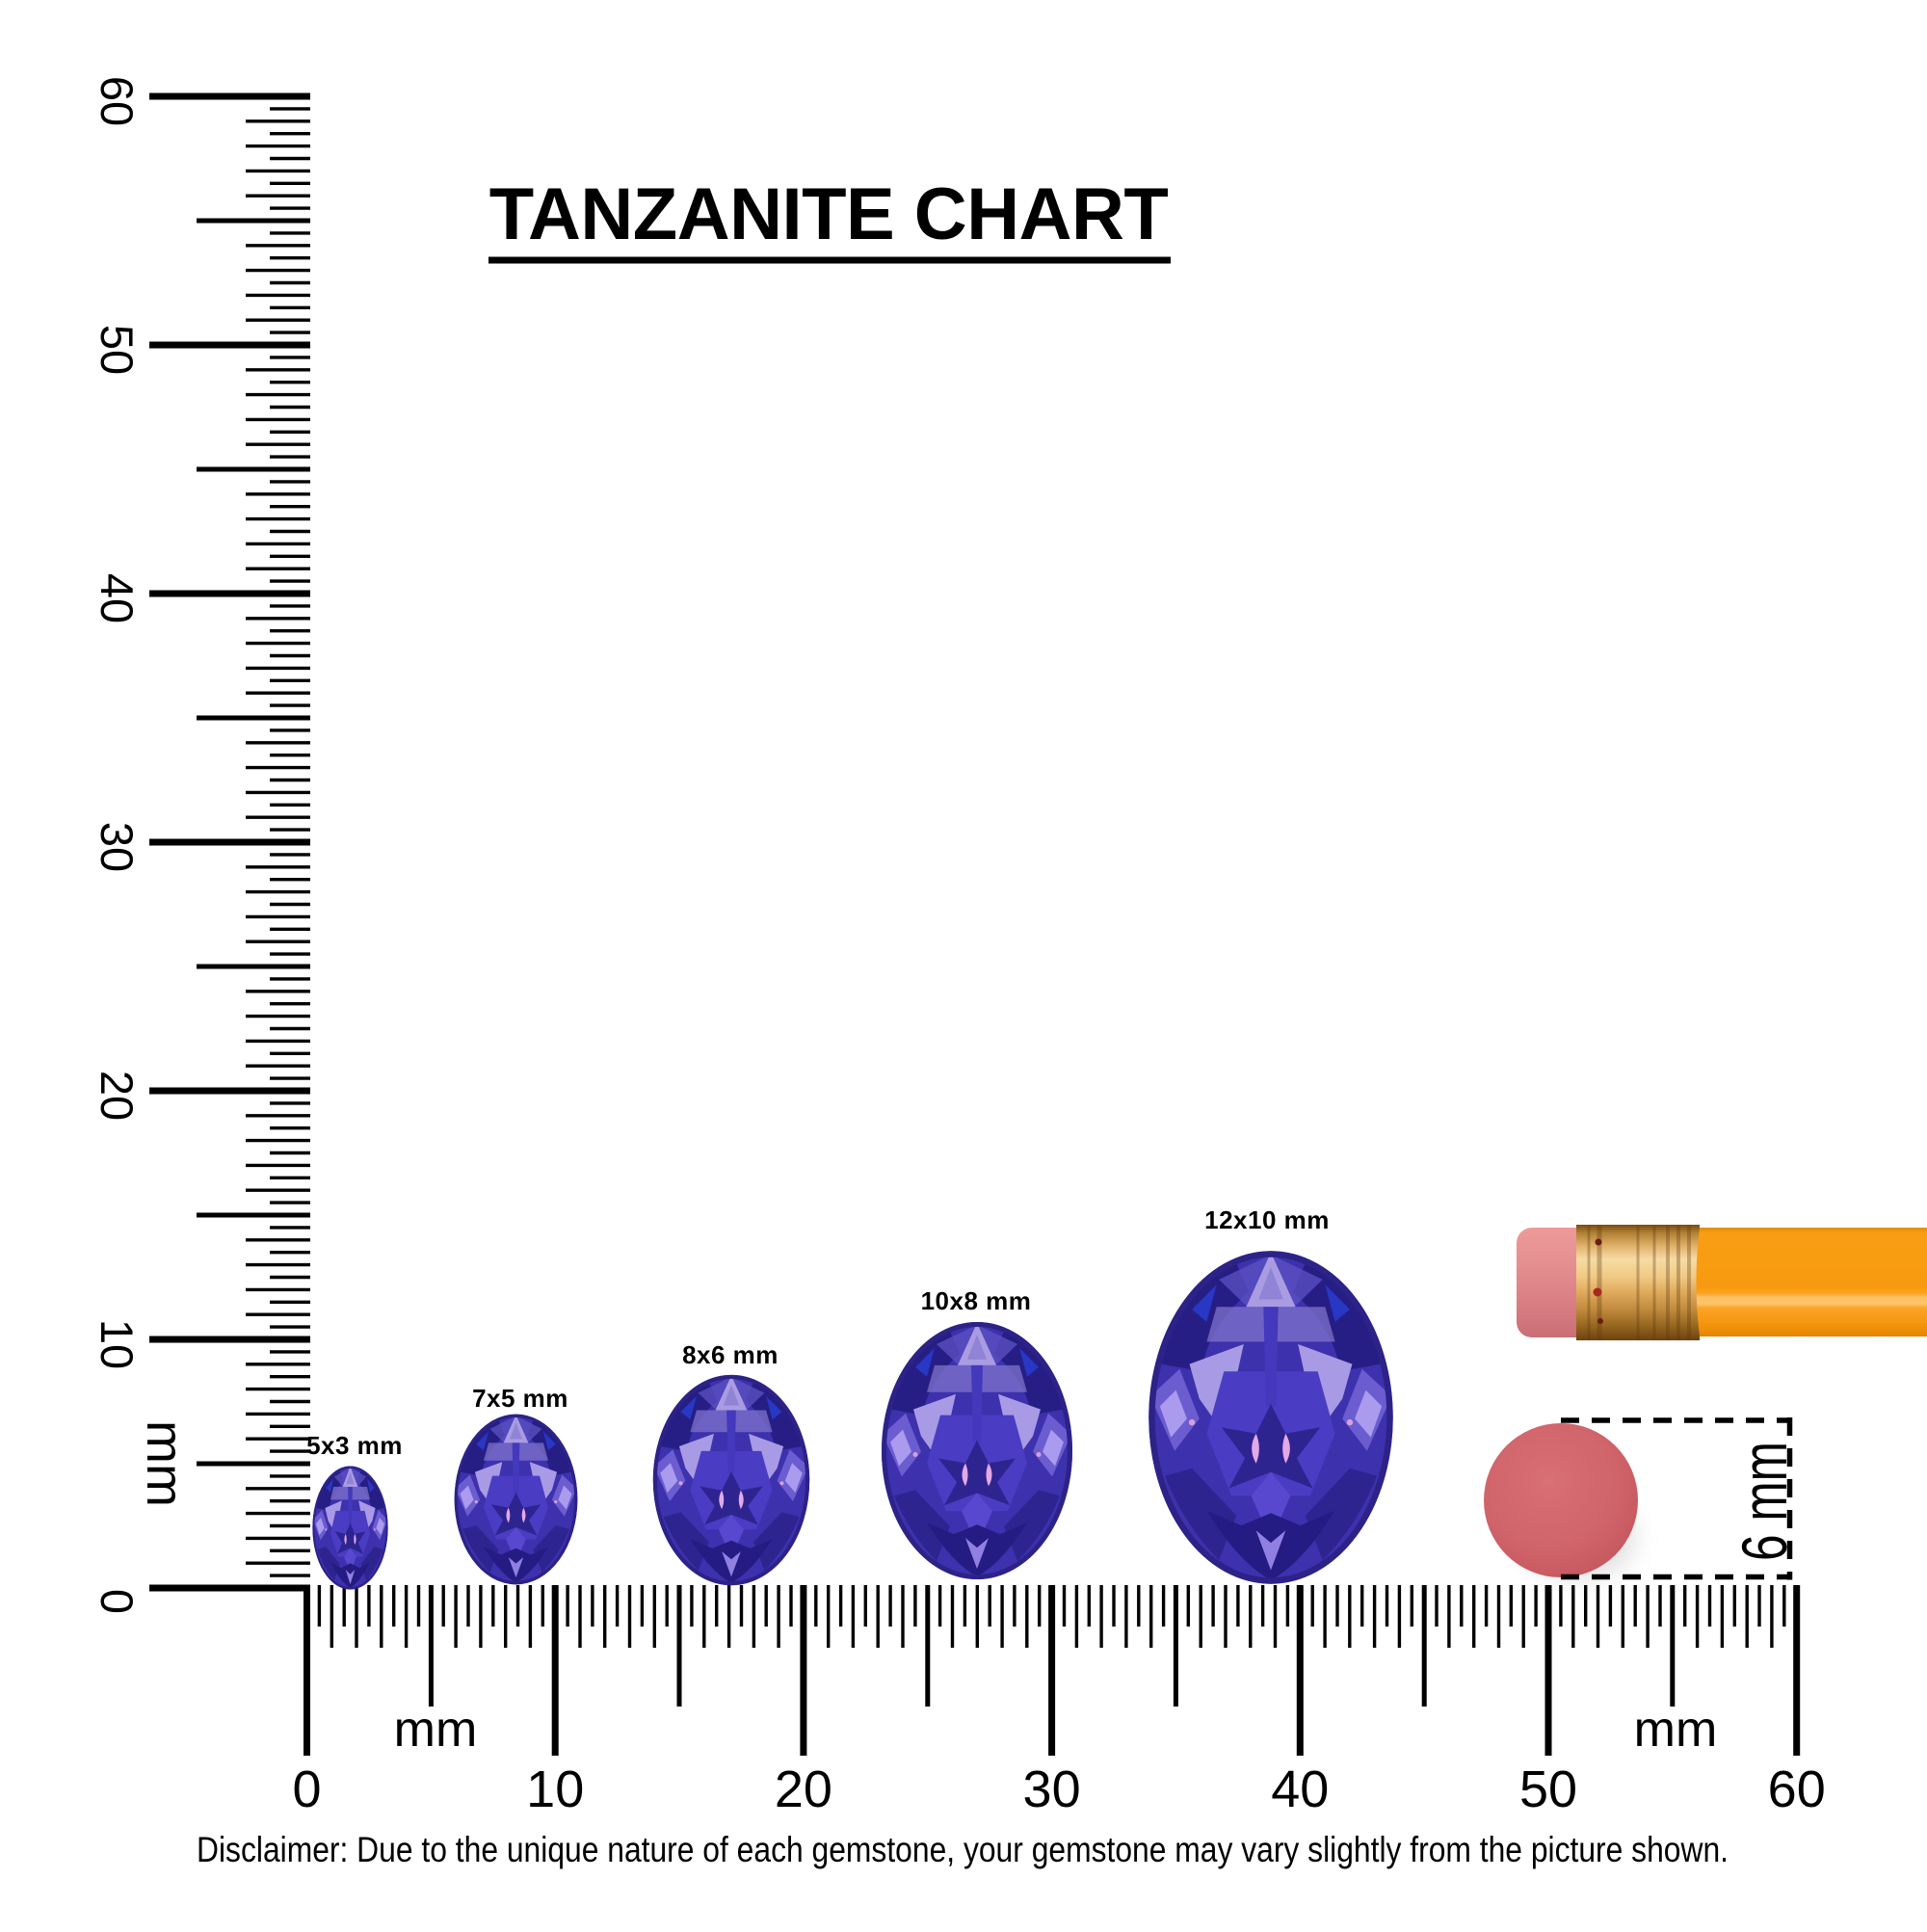 This screenshot has height=1932, width=1927. Describe the element at coordinates (730, 1354) in the screenshot. I see `svg-text: 8x6 mm` at that location.